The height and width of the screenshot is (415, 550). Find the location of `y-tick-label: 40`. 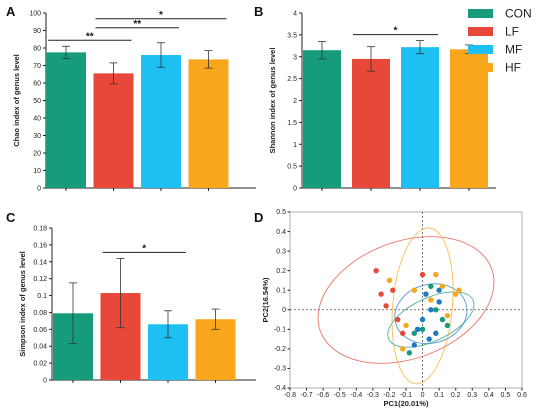

y-tick-label: 40 is located at coordinates (37, 119).